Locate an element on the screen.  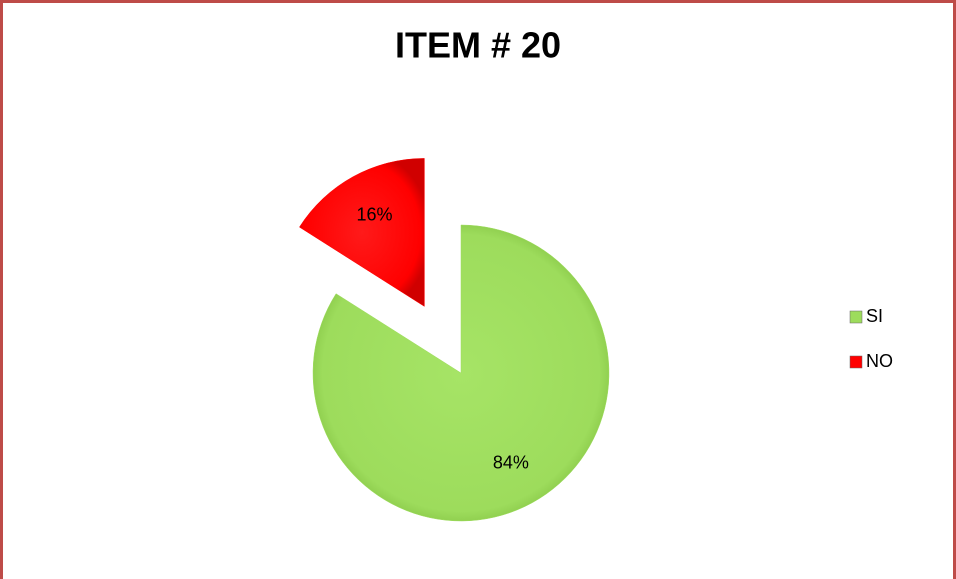
data-label: 16% is located at coordinates (374, 214).